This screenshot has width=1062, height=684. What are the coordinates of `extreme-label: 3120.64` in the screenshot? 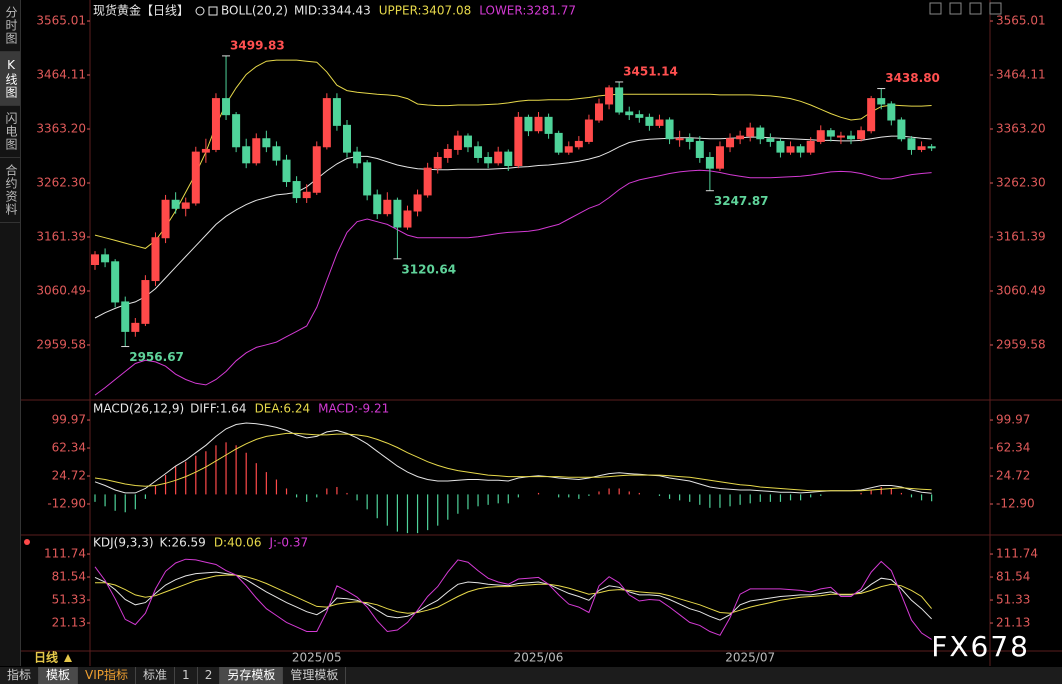 It's located at (428, 269).